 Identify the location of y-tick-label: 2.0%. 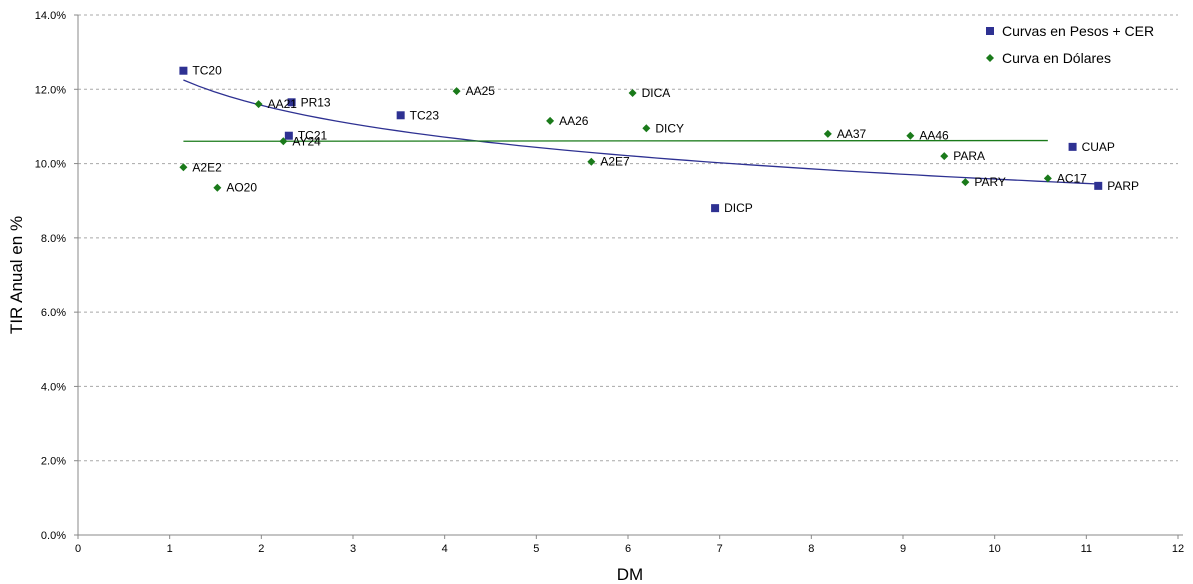
(53, 462).